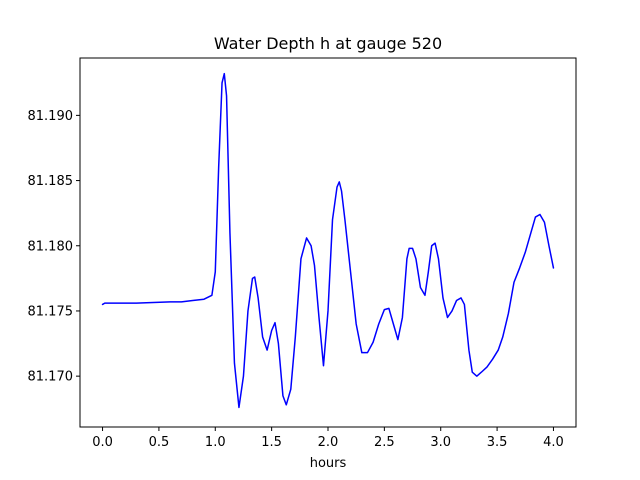  Describe the element at coordinates (51, 116) in the screenshot. I see `y-tick-label: 81.190` at that location.